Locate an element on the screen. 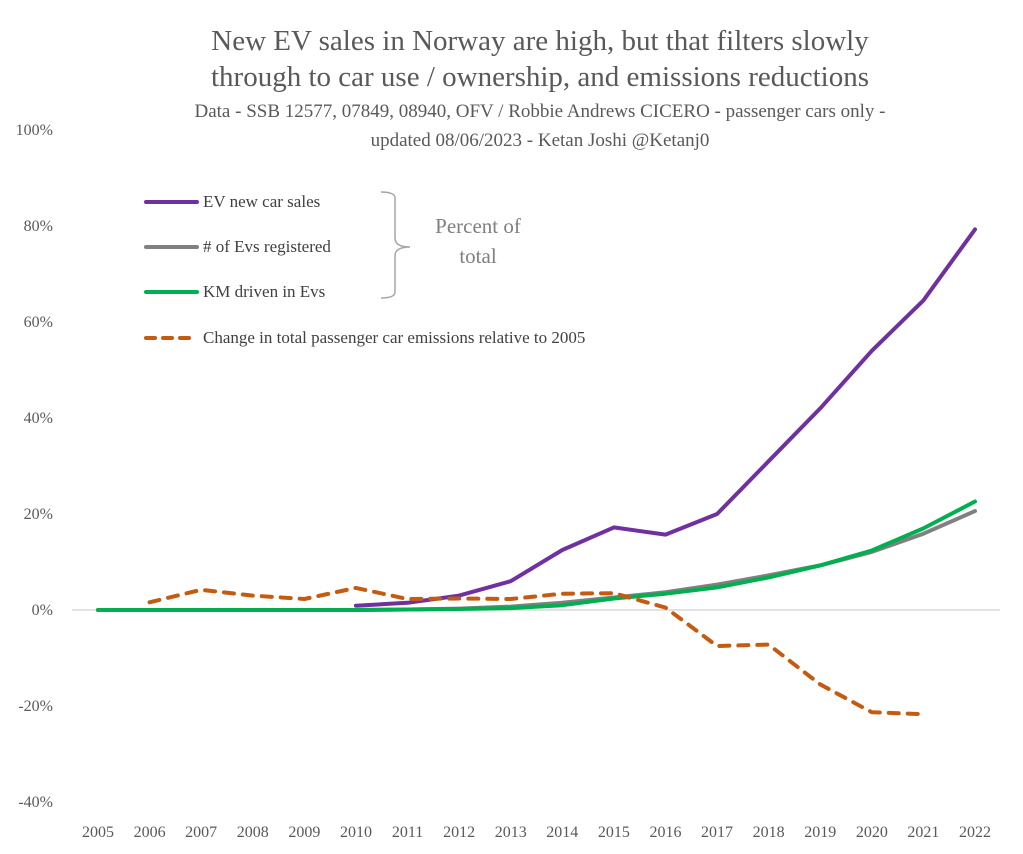 The width and height of the screenshot is (1023, 854). y-tick-label: 40% is located at coordinates (38, 418).